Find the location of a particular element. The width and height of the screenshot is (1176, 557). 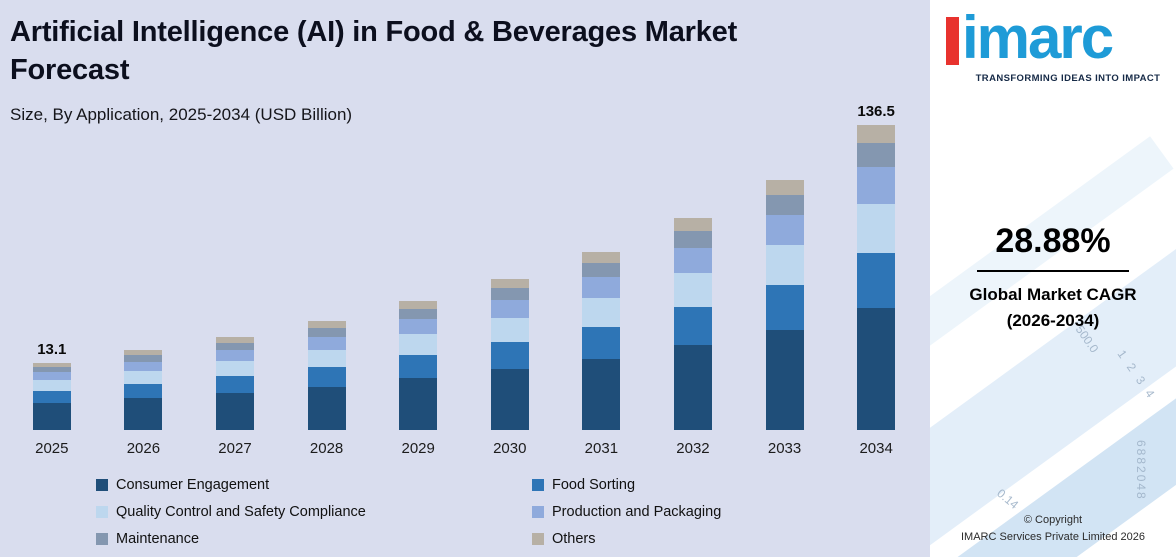

bar-value-label-2034: 136.5 is located at coordinates (876, 111).